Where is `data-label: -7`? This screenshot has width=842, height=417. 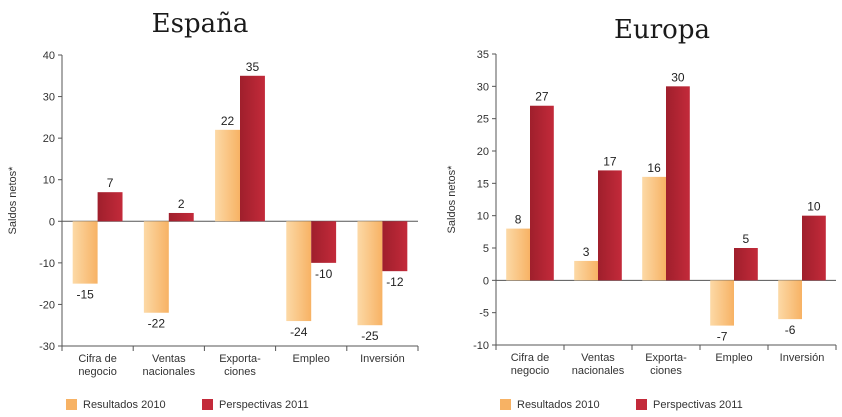
data-label: -7 is located at coordinates (722, 337).